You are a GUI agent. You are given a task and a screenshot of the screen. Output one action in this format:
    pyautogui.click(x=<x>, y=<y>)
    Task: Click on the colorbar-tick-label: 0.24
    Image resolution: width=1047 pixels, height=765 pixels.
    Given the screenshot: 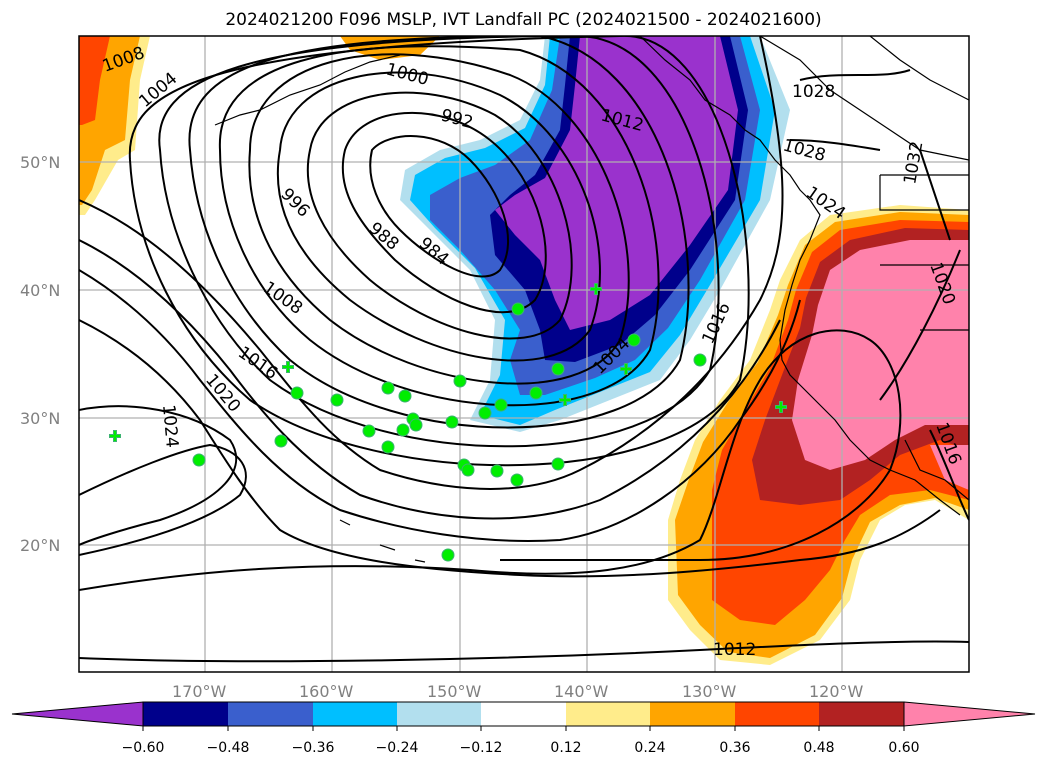 What is the action you would take?
    pyautogui.click(x=649, y=748)
    